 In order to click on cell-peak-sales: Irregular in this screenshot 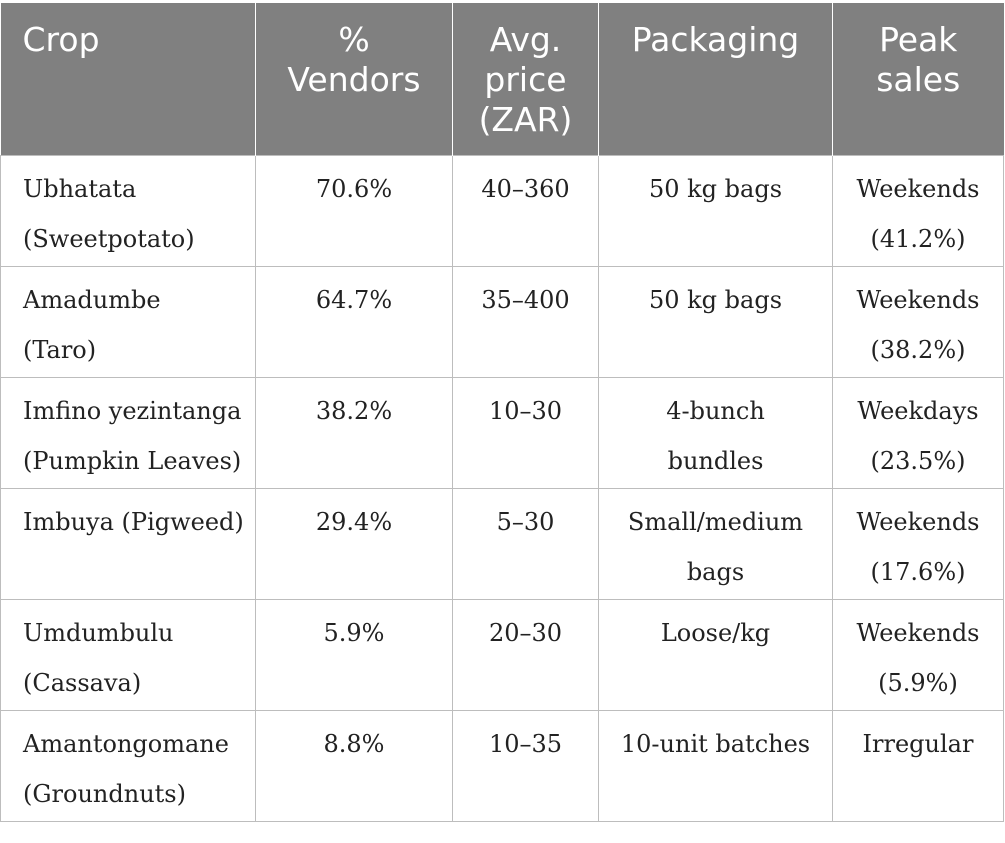, I will do `click(918, 765)`.